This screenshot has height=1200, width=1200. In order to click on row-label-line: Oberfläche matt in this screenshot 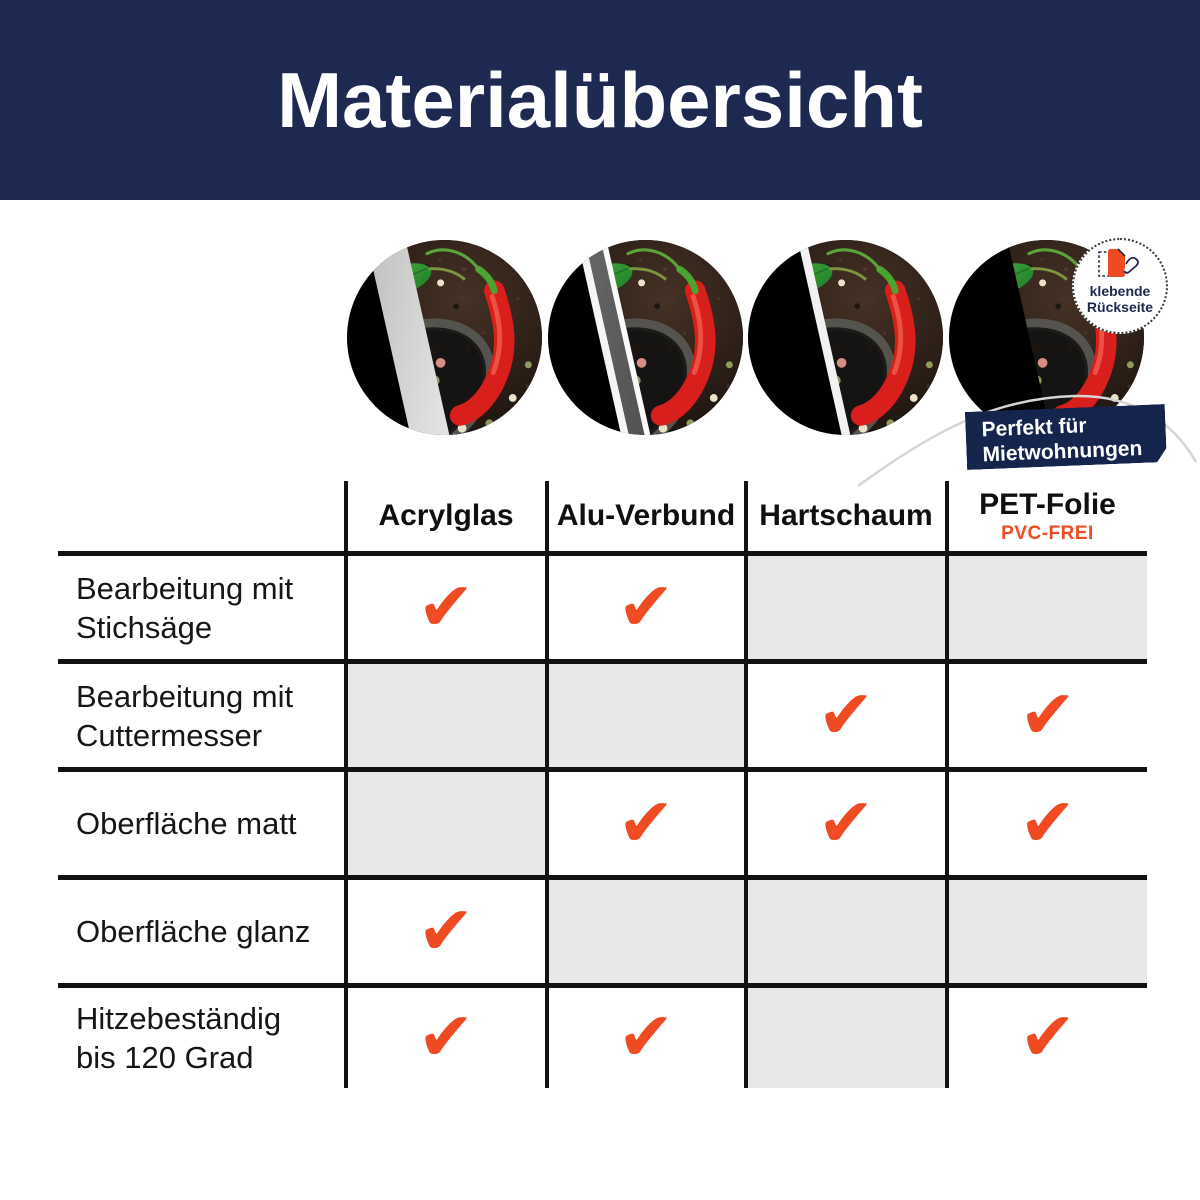, I will do `click(186, 823)`.